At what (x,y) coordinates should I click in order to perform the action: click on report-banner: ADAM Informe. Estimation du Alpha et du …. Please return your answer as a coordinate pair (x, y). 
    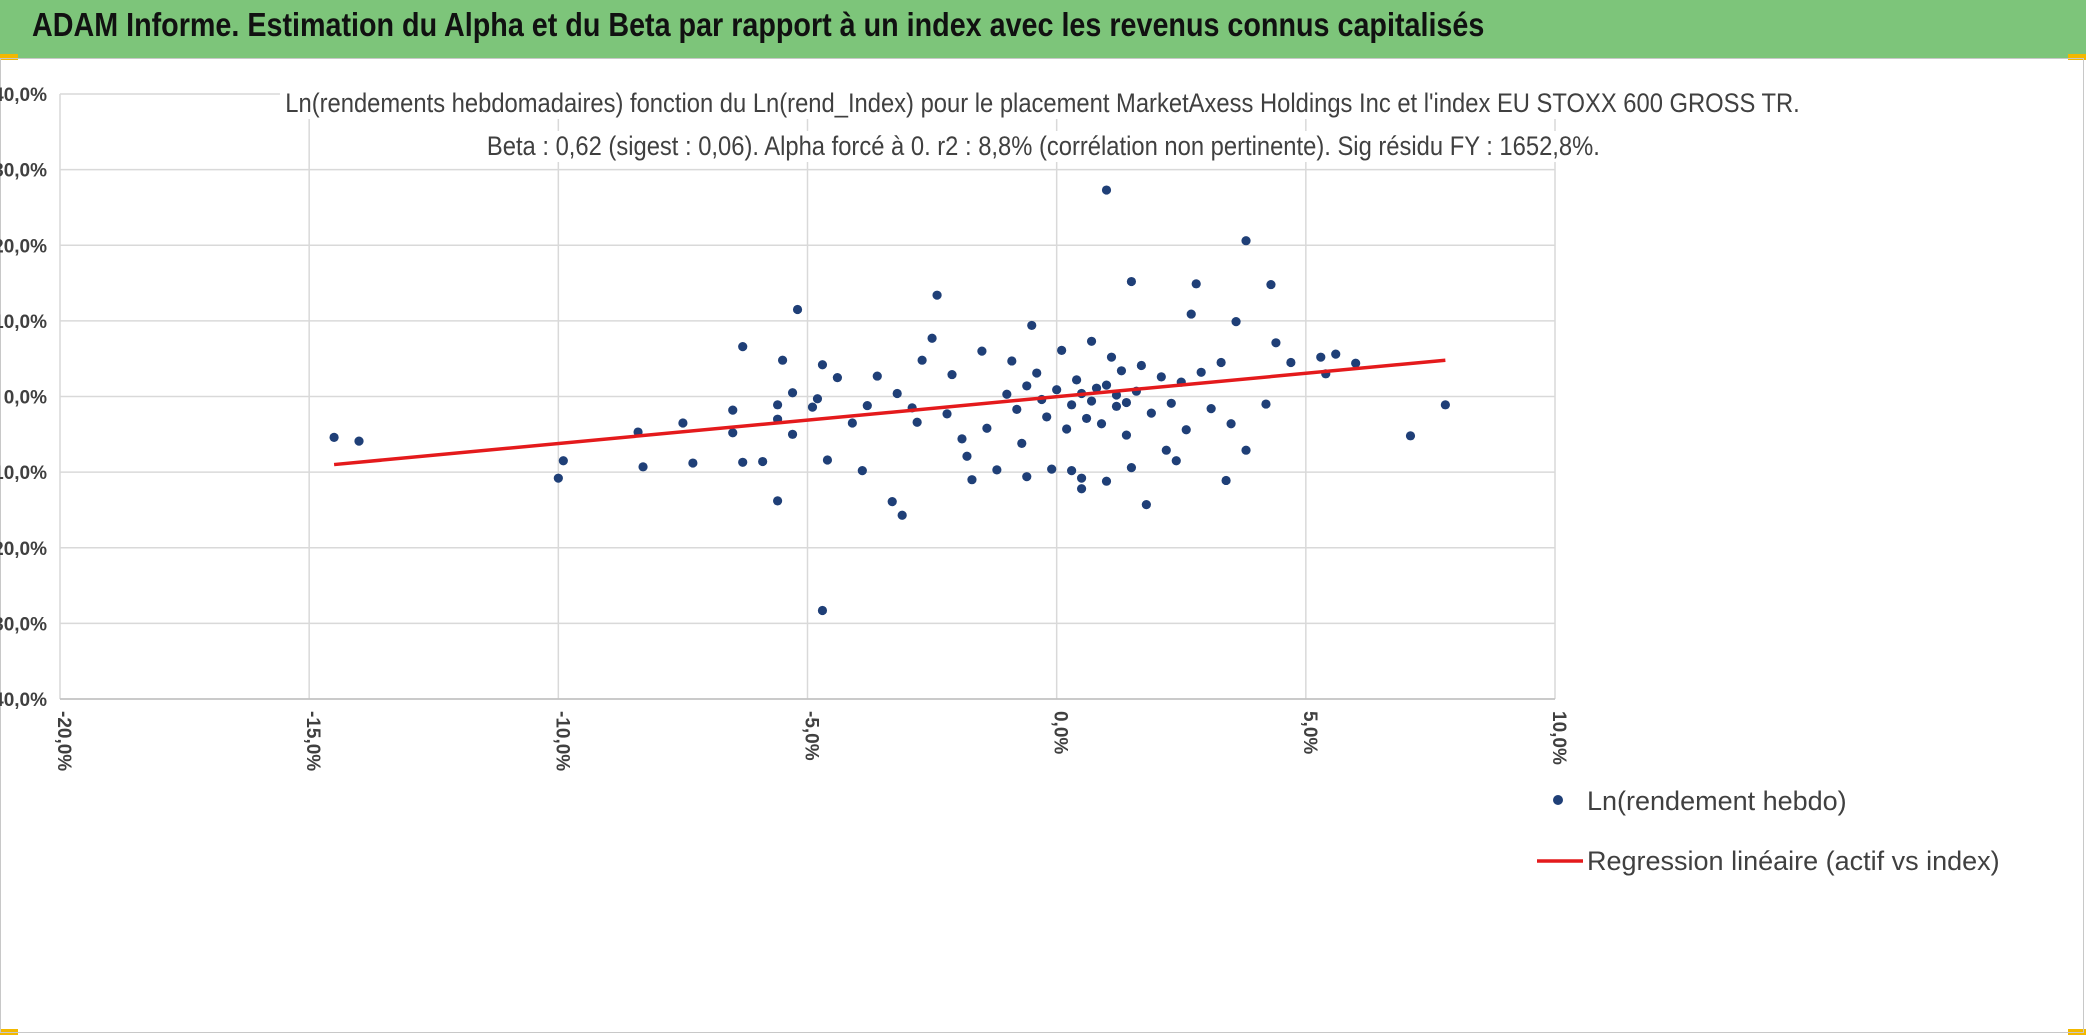
    Looking at the image, I should click on (1043, 29).